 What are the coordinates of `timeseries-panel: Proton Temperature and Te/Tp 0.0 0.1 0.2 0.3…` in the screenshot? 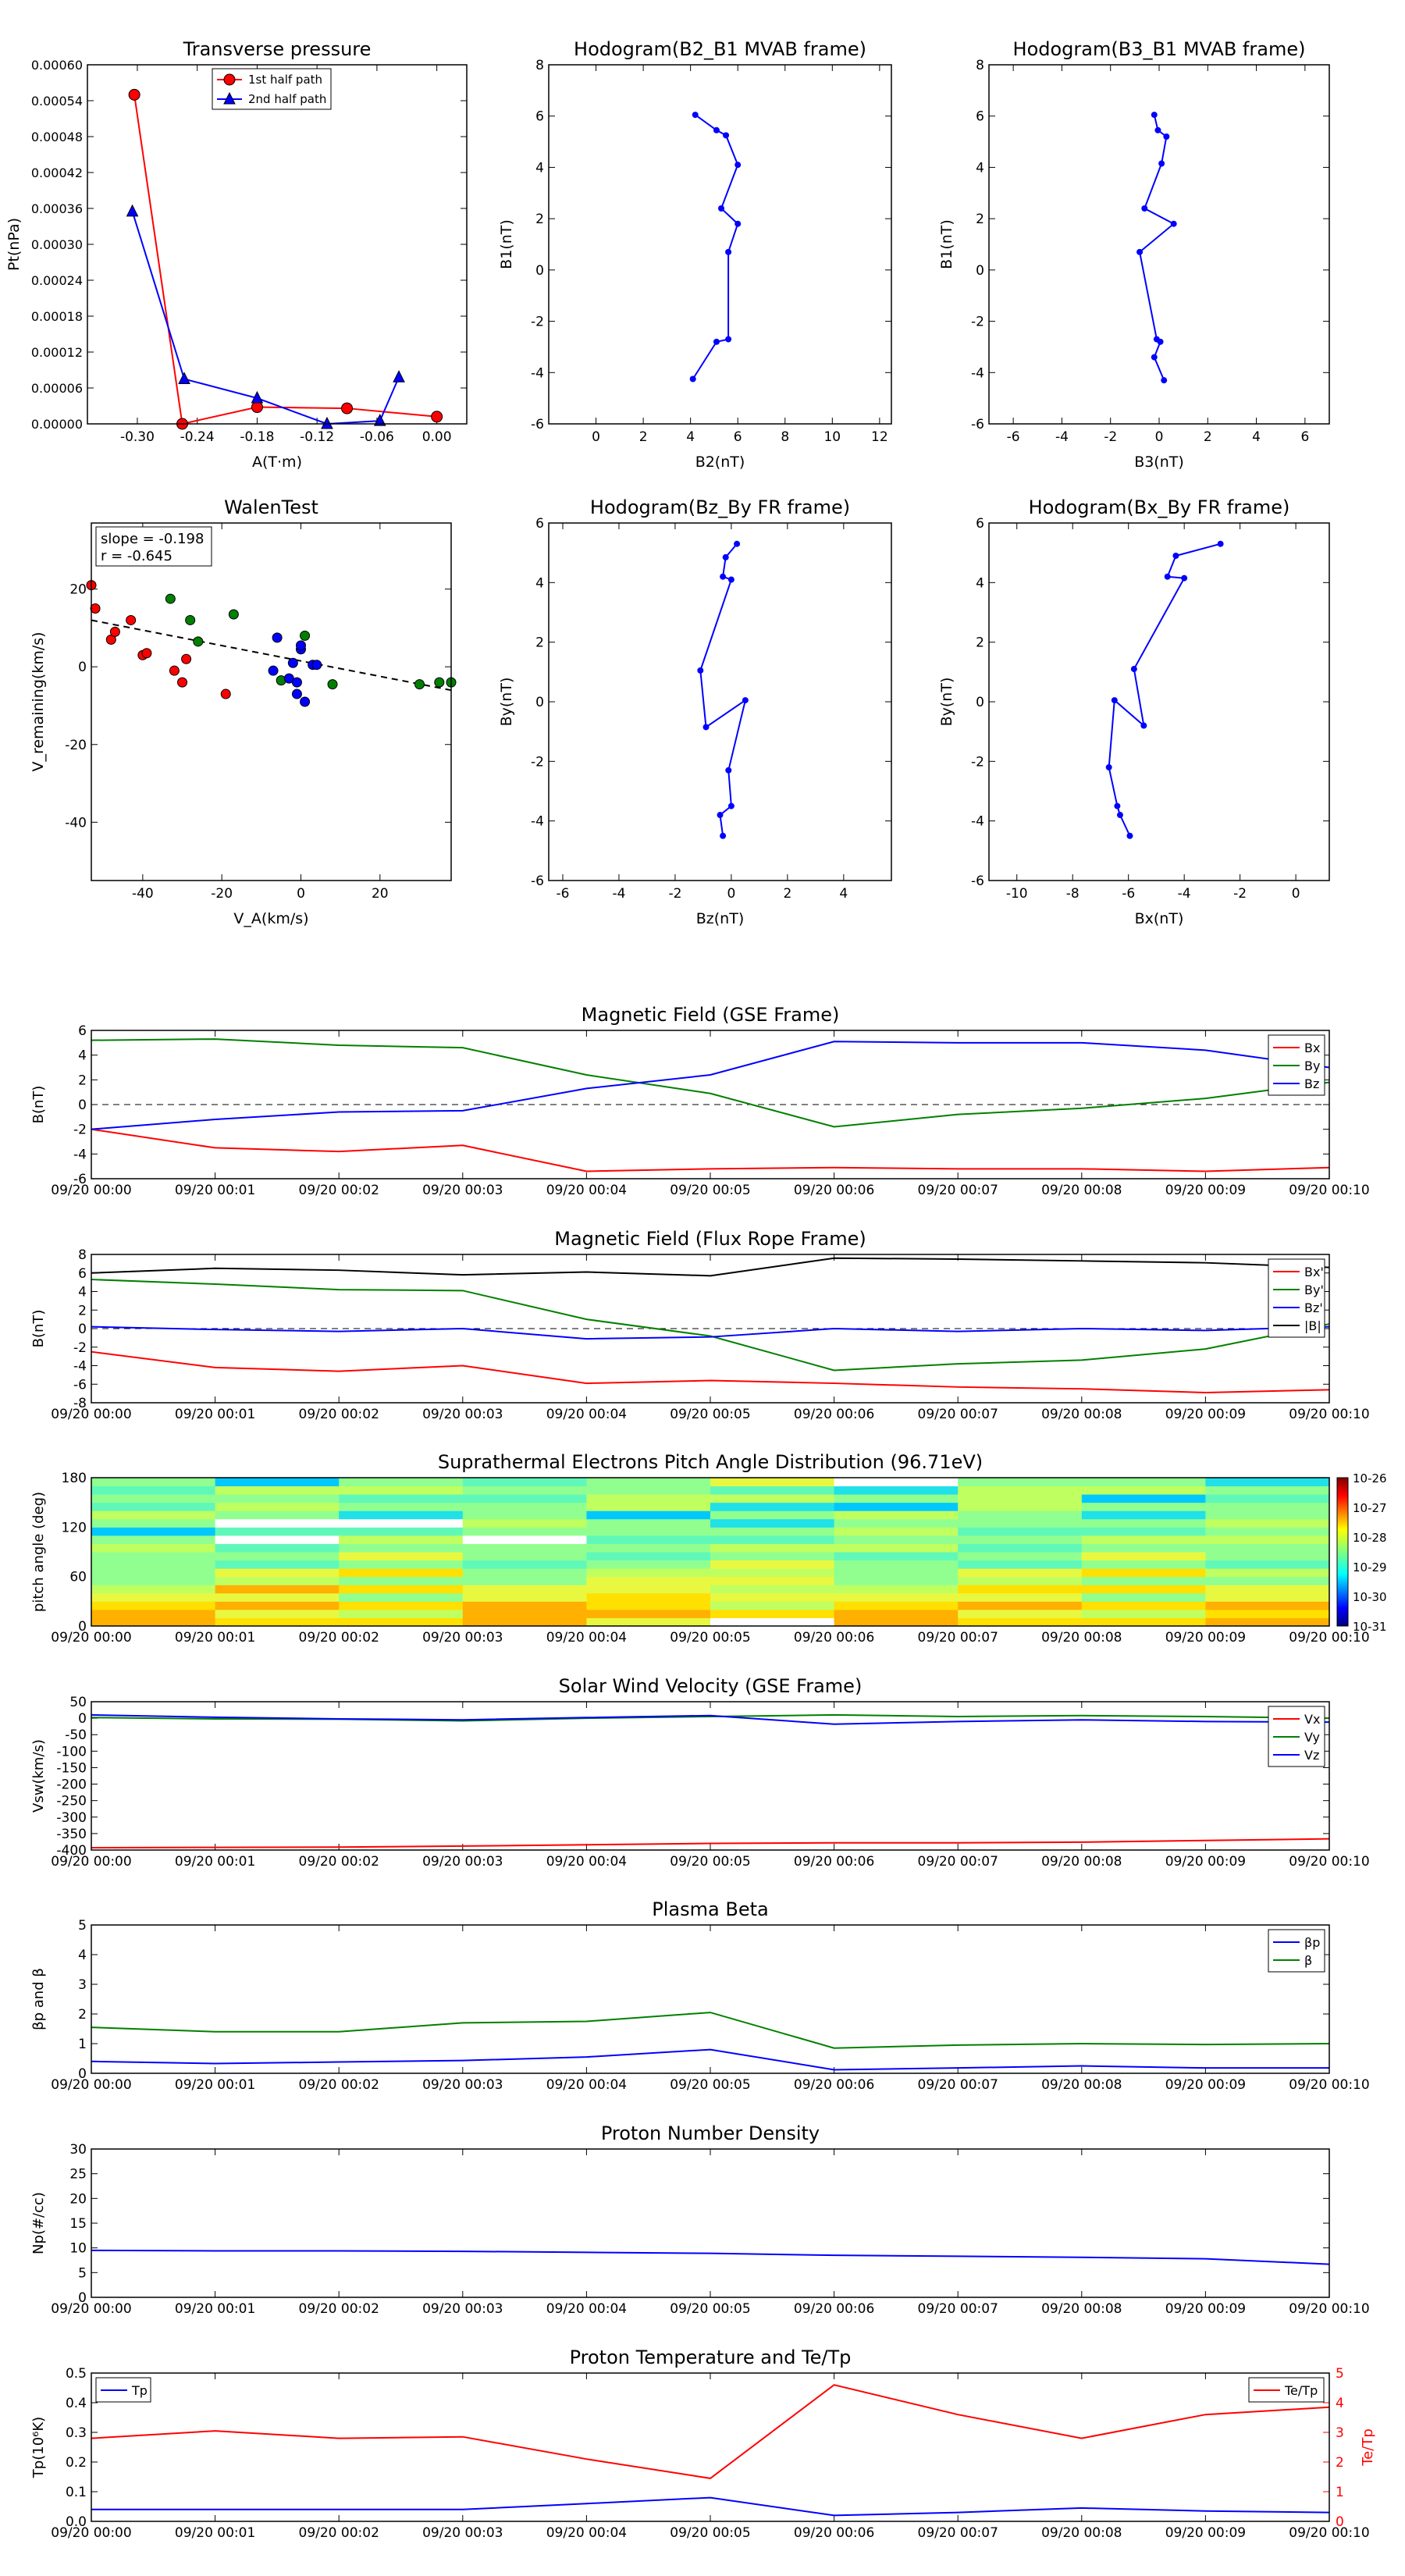 It's located at (703, 2444).